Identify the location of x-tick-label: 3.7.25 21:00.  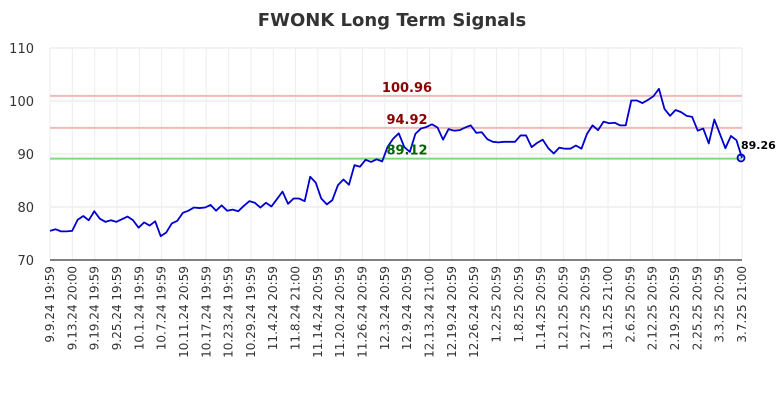
(742, 304).